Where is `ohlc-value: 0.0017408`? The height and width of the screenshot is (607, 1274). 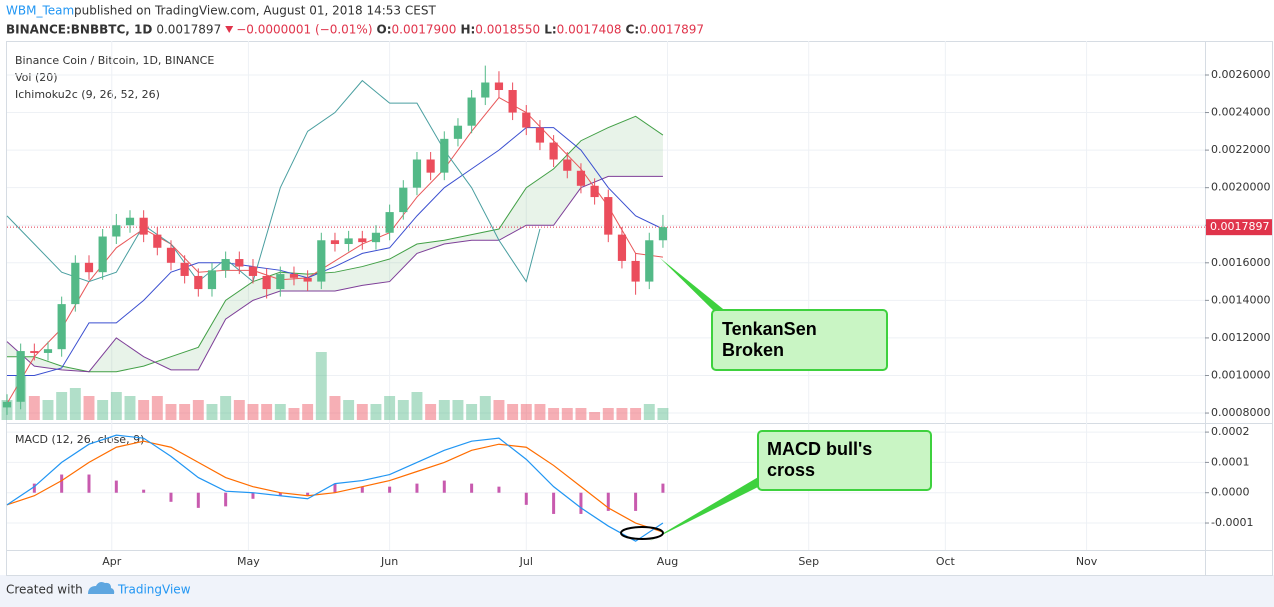 ohlc-value: 0.0017408 is located at coordinates (589, 30).